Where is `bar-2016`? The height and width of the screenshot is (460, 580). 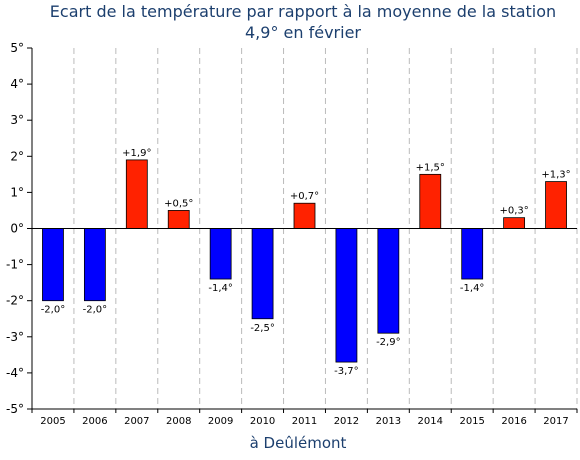 bar-2016 is located at coordinates (514, 223).